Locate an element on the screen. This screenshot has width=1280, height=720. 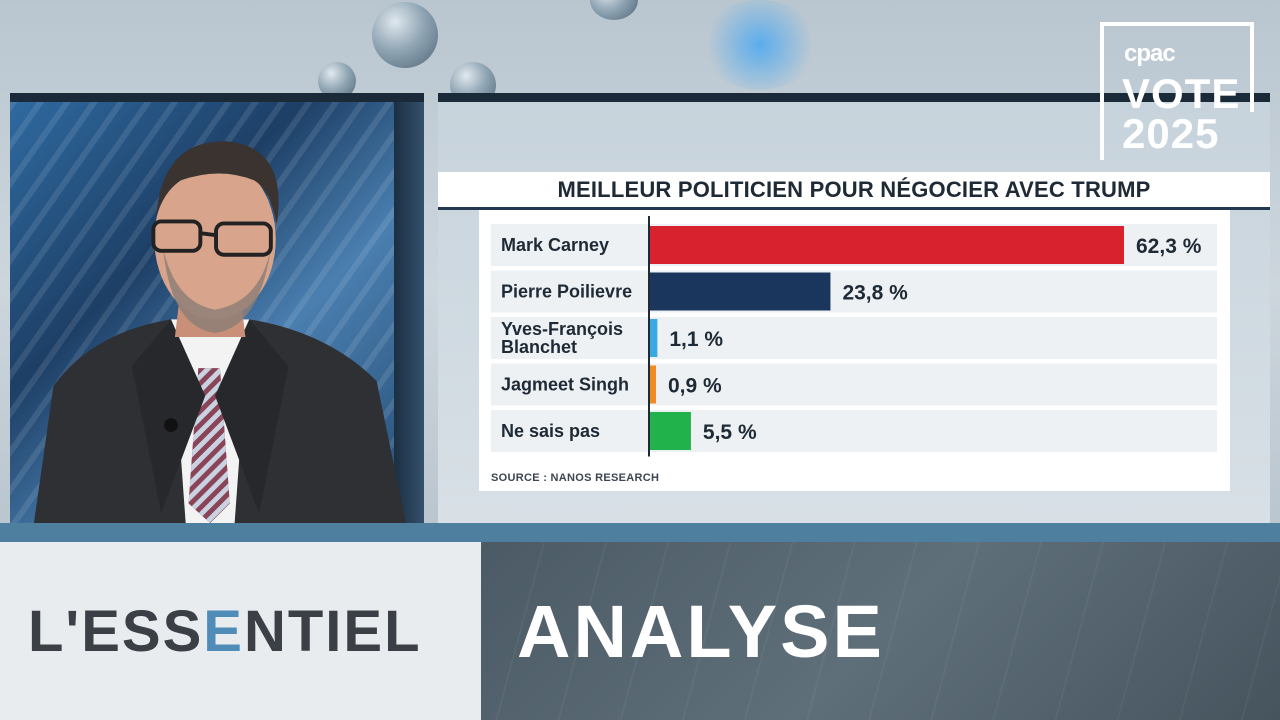
background-glow is located at coordinates (760, 45).